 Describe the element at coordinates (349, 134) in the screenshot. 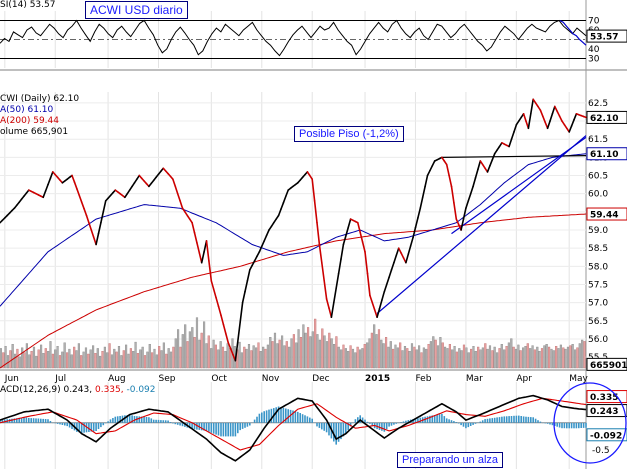

I see `posible-piso-box: Posible Piso (-1,2%)` at that location.